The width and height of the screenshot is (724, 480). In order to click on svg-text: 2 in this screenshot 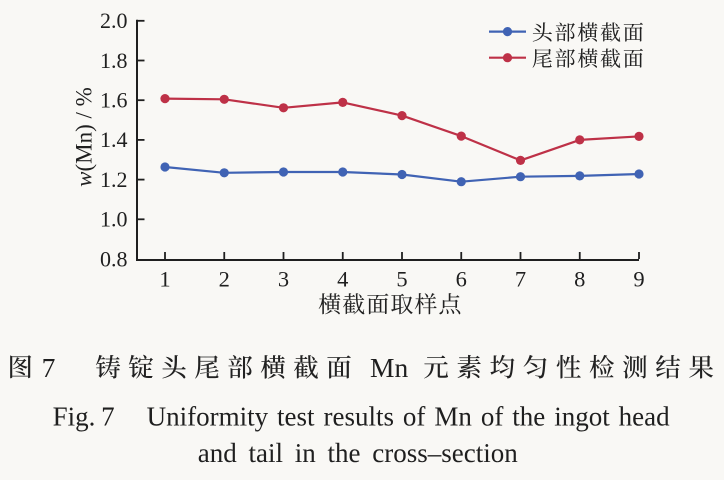, I will do `click(224, 278)`.